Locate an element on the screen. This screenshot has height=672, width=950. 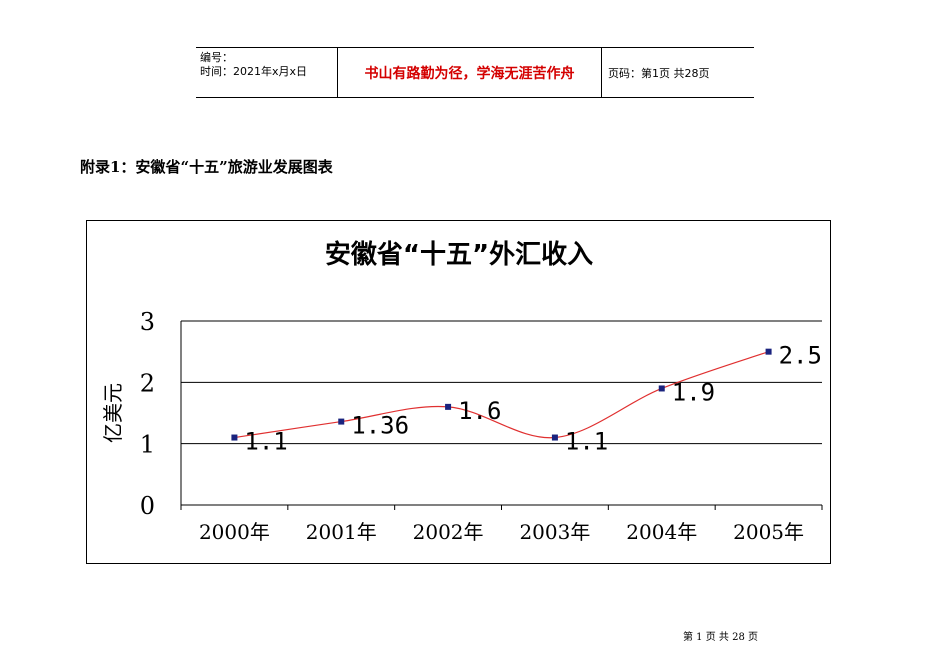
page-info-text: 页码：第1页 共28页 is located at coordinates (659, 73).